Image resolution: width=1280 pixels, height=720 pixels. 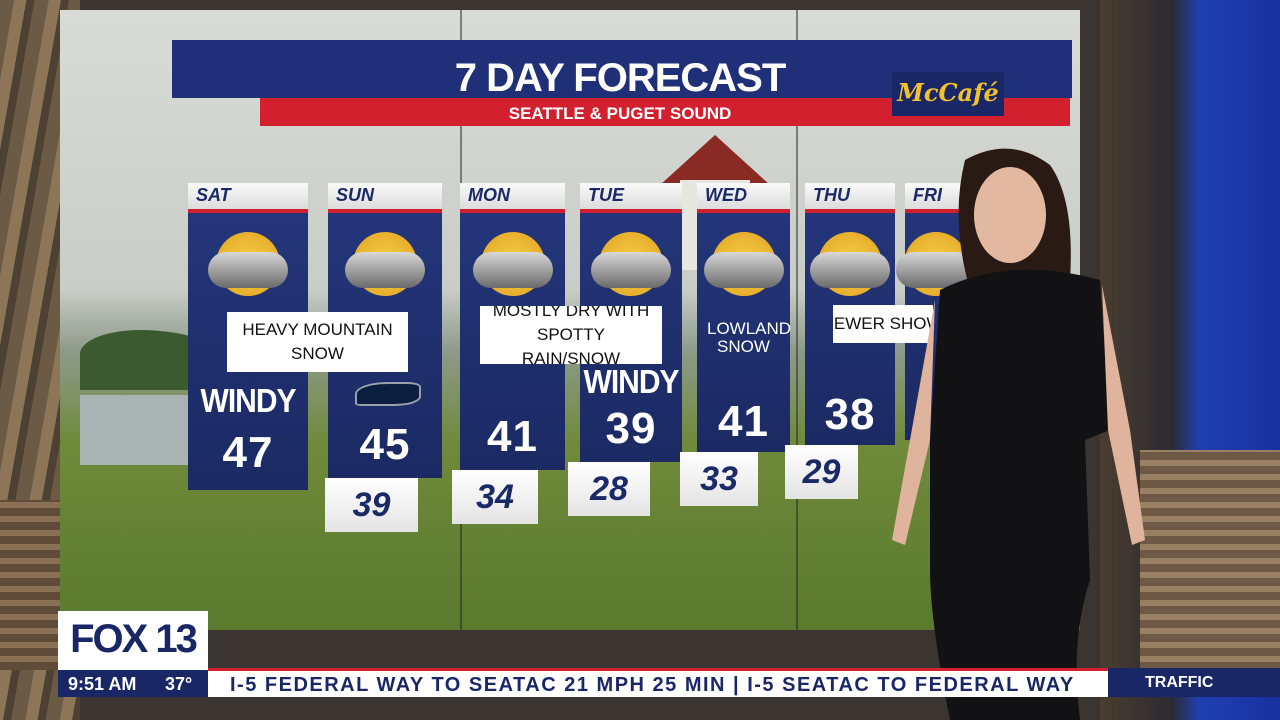 I want to click on lighthouse-roof, so click(x=715, y=160).